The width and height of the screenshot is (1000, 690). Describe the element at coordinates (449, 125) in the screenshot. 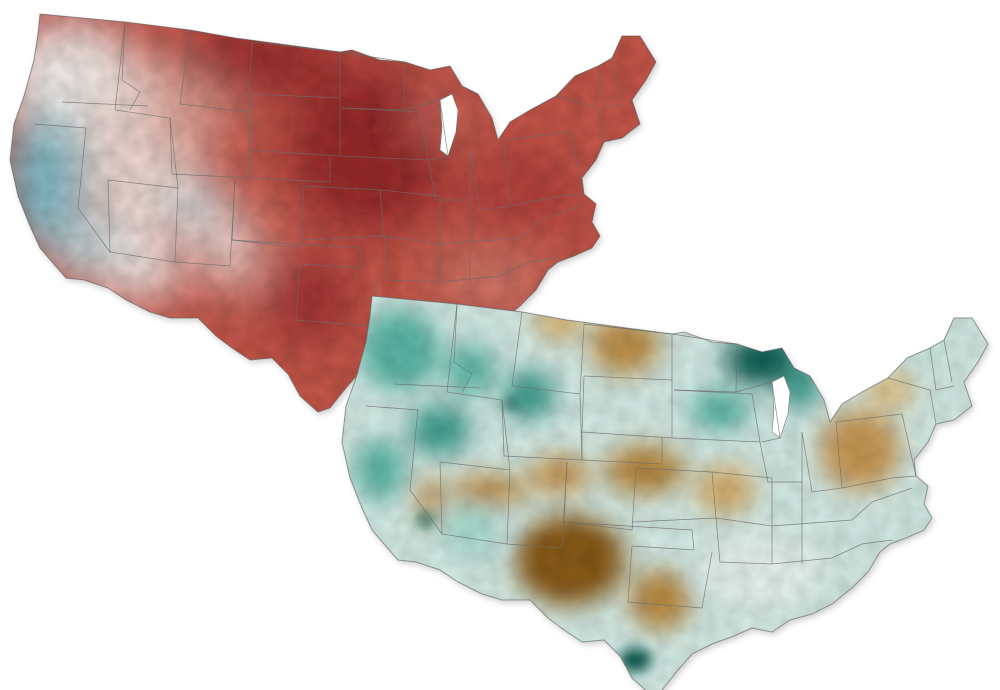

I see `great-lakes-shape` at that location.